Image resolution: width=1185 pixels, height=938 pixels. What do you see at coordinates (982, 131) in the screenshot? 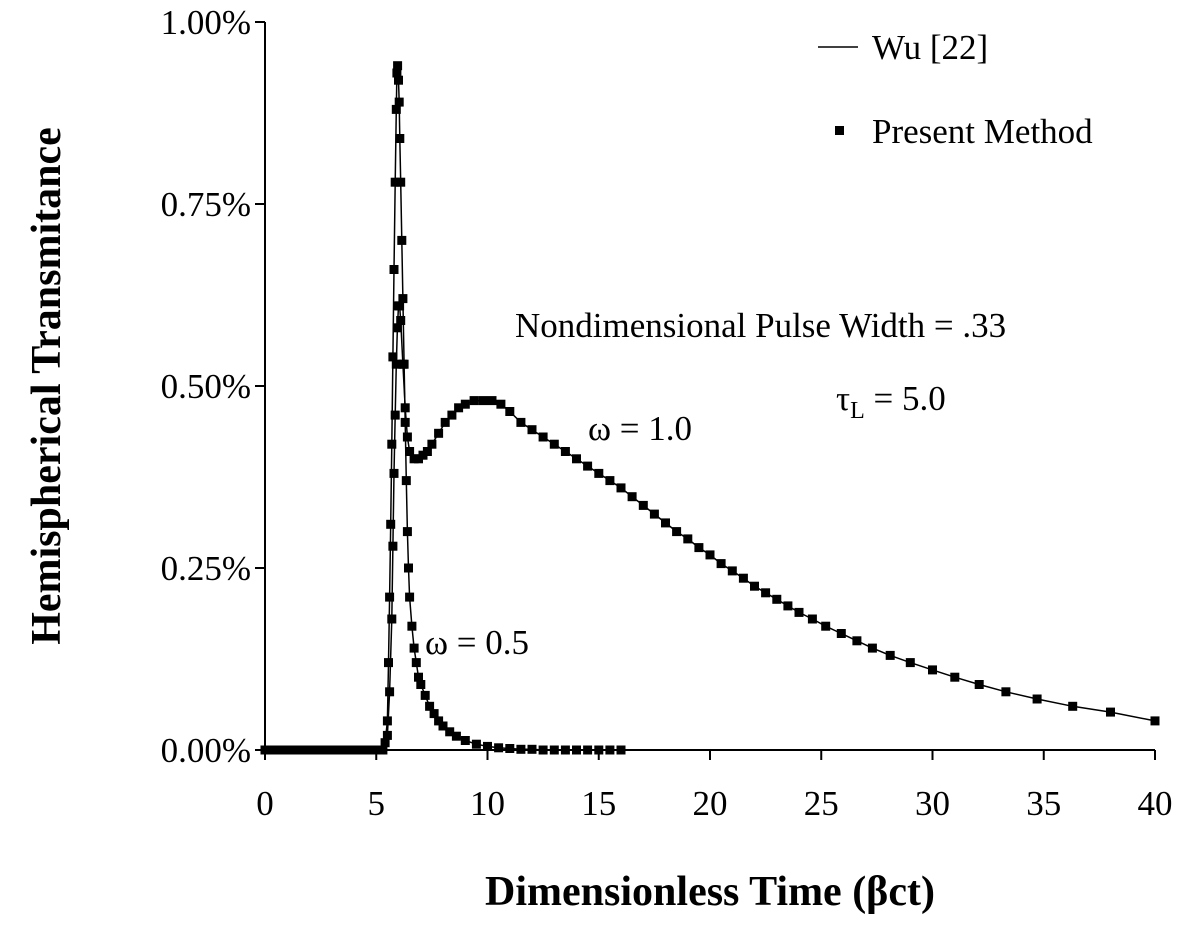
I see `legend-label-present: Present Method` at bounding box center [982, 131].